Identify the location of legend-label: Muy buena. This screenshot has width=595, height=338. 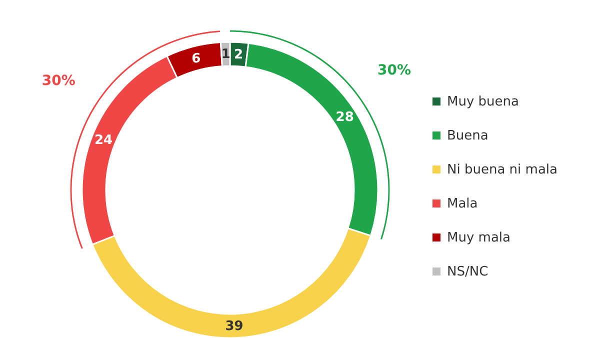
(483, 102).